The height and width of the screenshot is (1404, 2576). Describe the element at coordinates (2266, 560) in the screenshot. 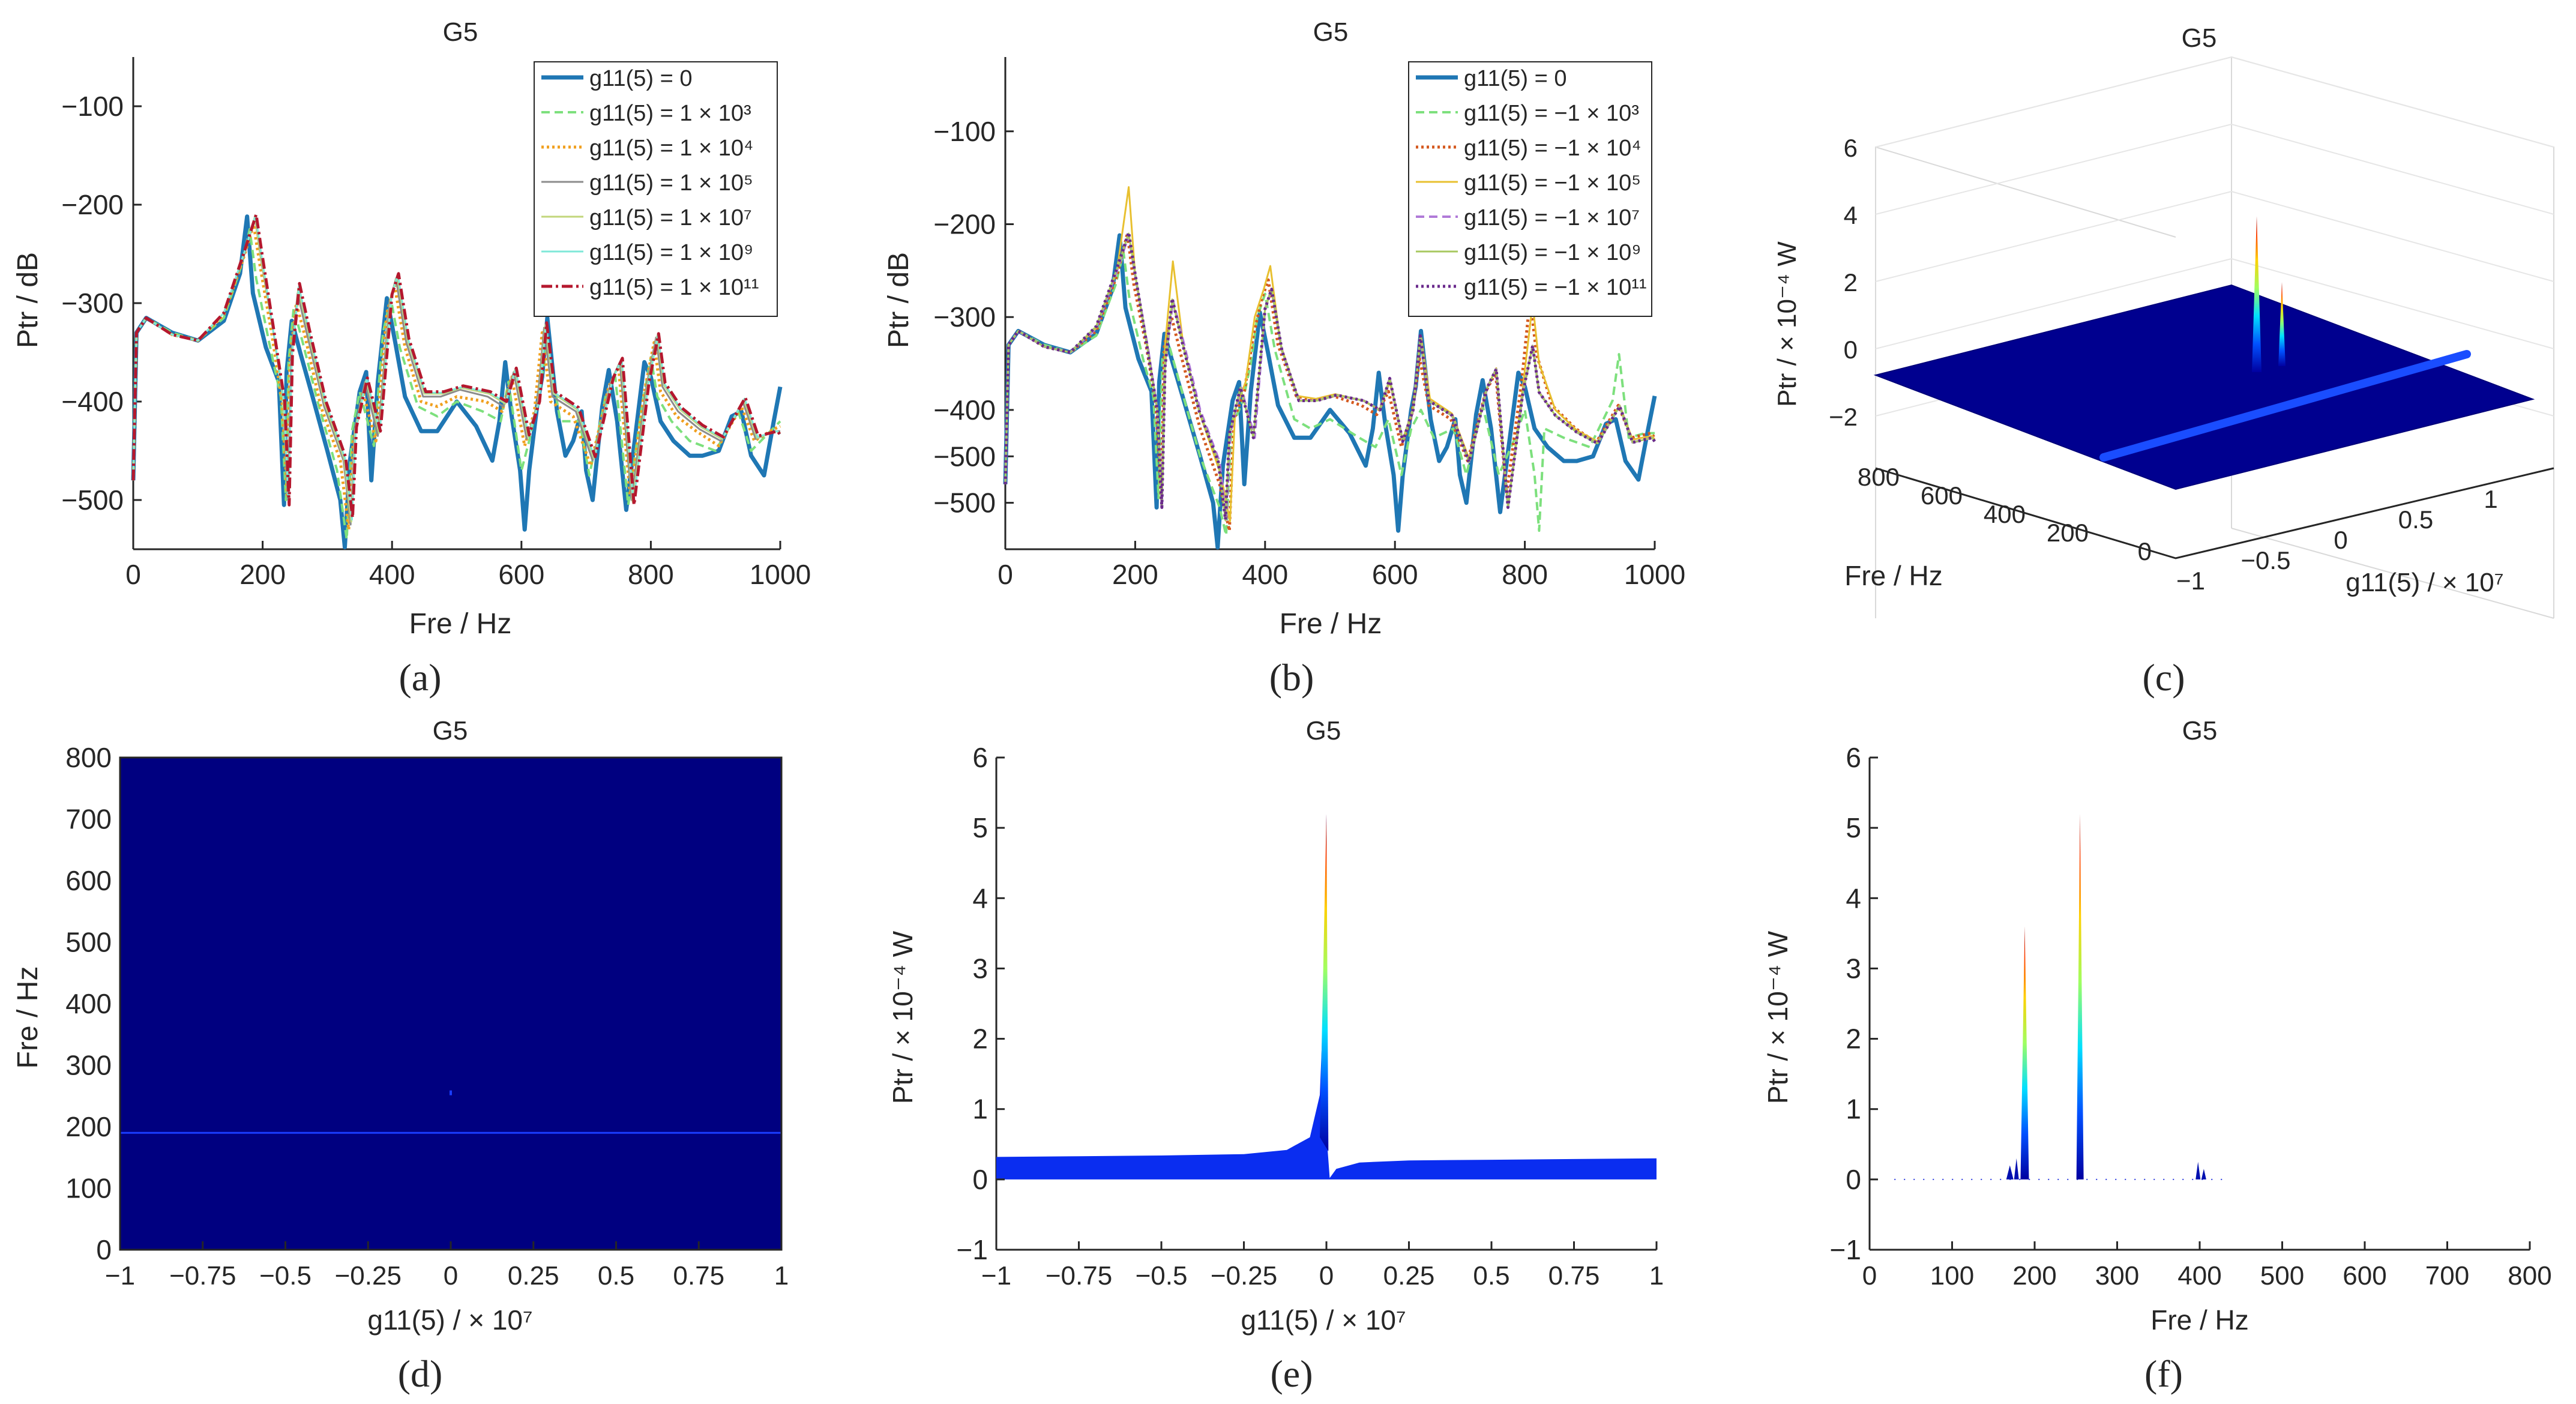

I see `y-tick-label: −0.5` at that location.